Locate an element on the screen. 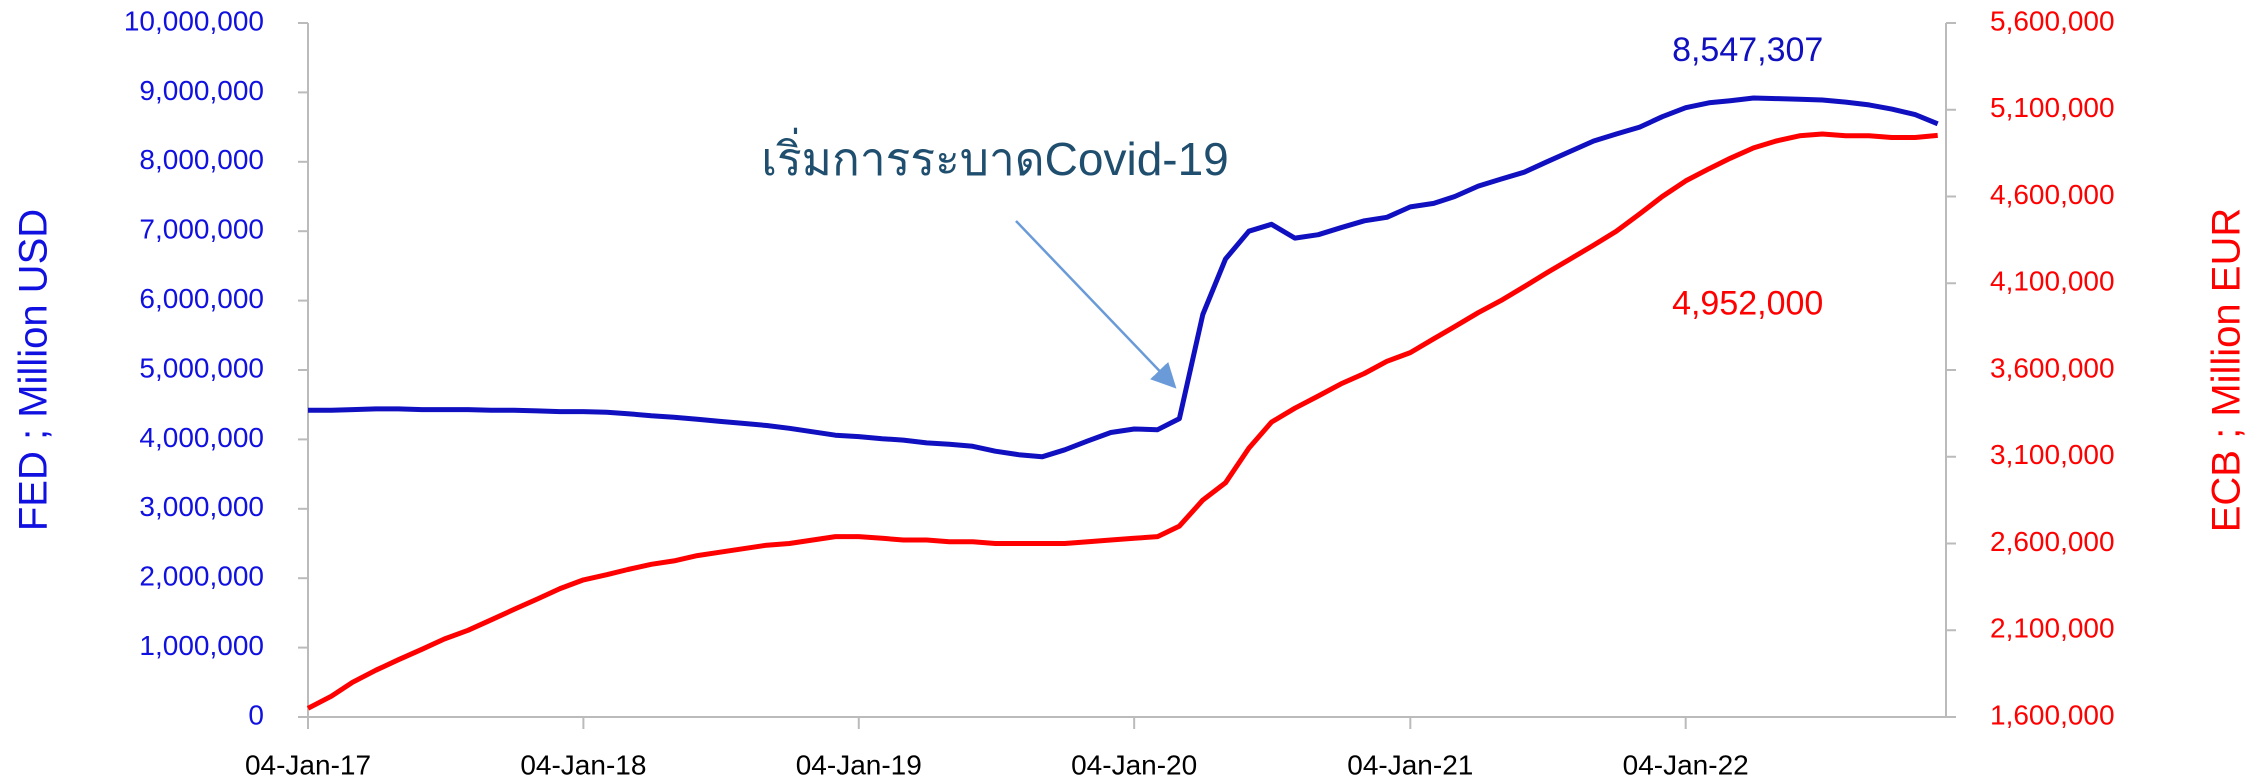 This screenshot has width=2262, height=782. y-tick-label: 5,000,000 is located at coordinates (201, 367).